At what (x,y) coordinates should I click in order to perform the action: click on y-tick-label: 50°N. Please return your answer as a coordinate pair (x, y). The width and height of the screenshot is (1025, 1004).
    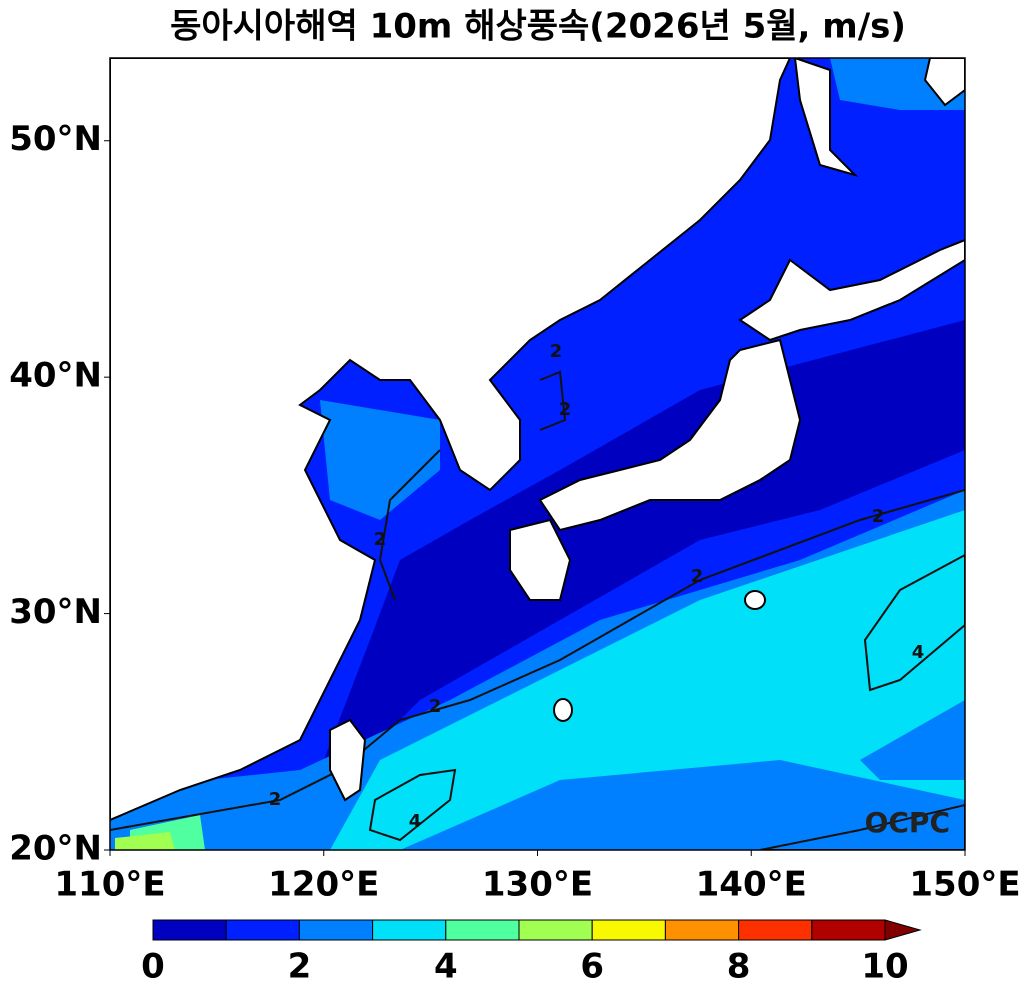
    Looking at the image, I should click on (55, 139).